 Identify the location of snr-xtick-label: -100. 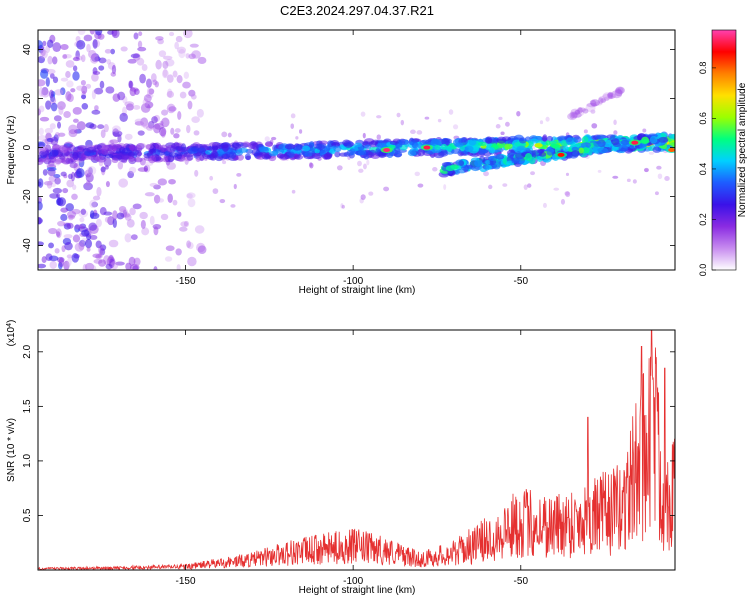
(353, 581).